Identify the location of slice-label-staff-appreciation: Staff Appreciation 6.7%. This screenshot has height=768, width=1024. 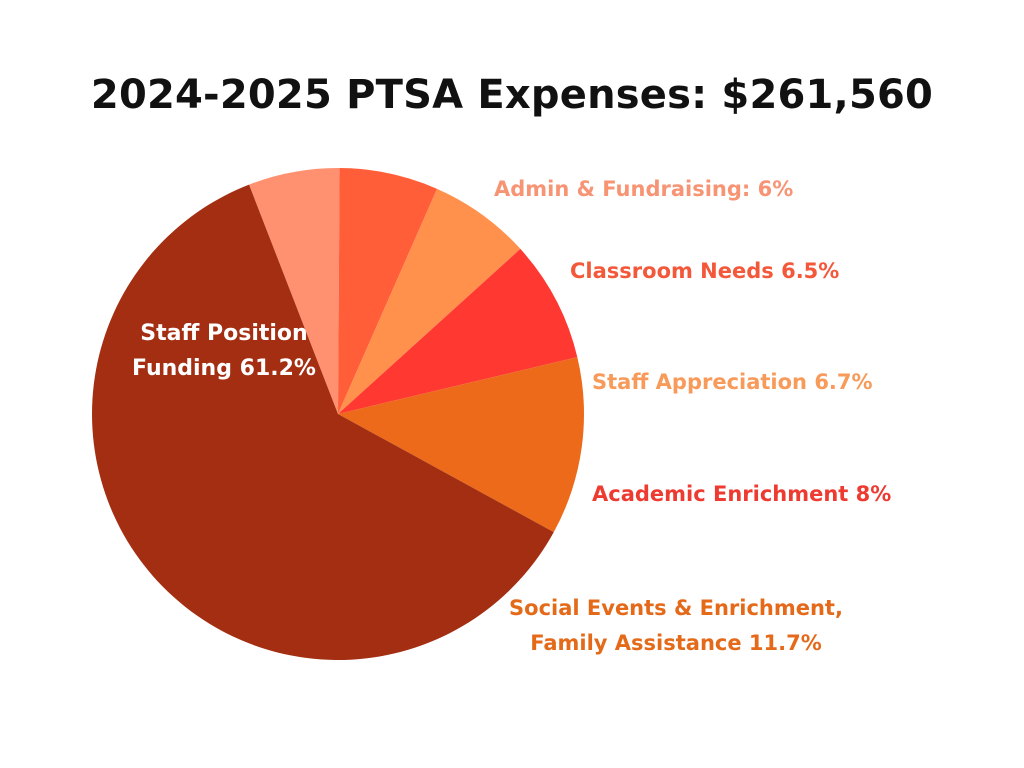
(732, 382).